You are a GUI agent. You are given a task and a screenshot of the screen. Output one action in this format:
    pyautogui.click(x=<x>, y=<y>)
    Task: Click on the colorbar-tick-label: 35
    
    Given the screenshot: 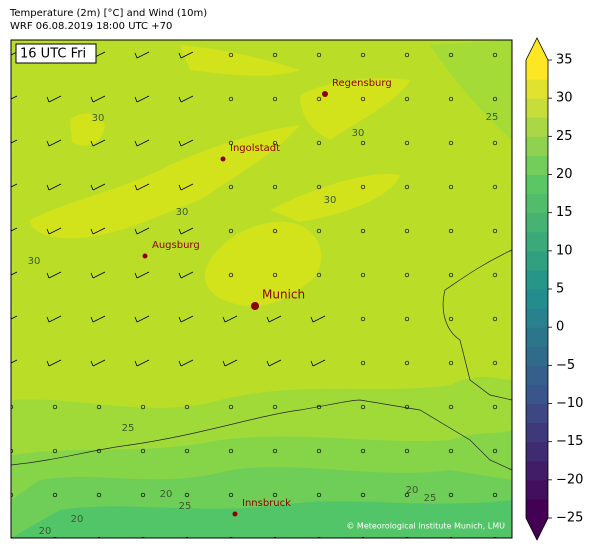 What is the action you would take?
    pyautogui.click(x=564, y=60)
    